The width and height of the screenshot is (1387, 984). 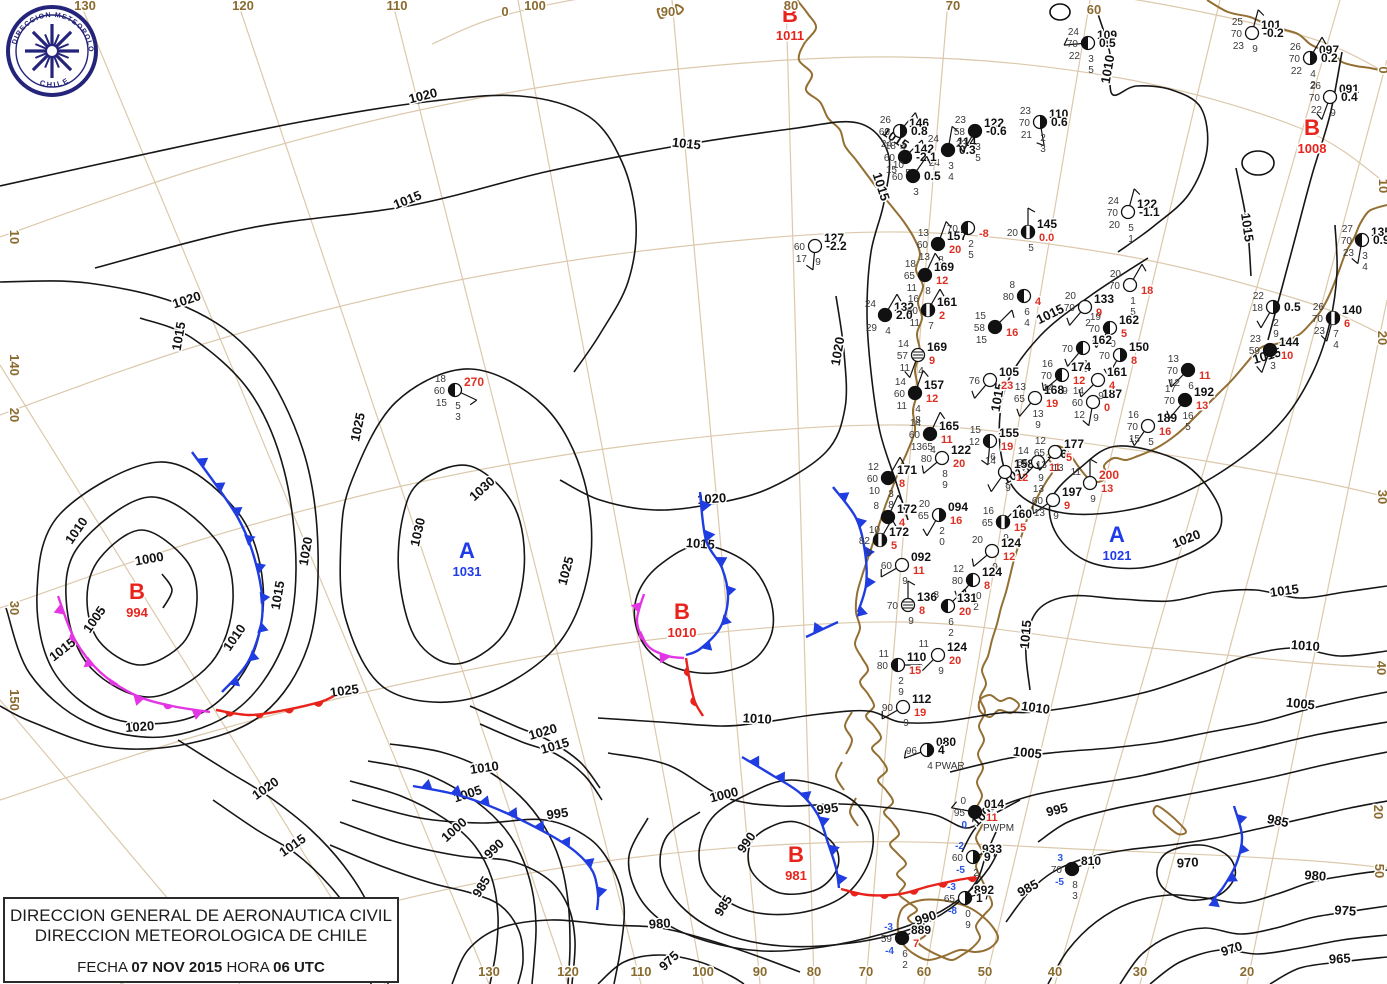 I want to click on coastline, so click(x=840, y=776).